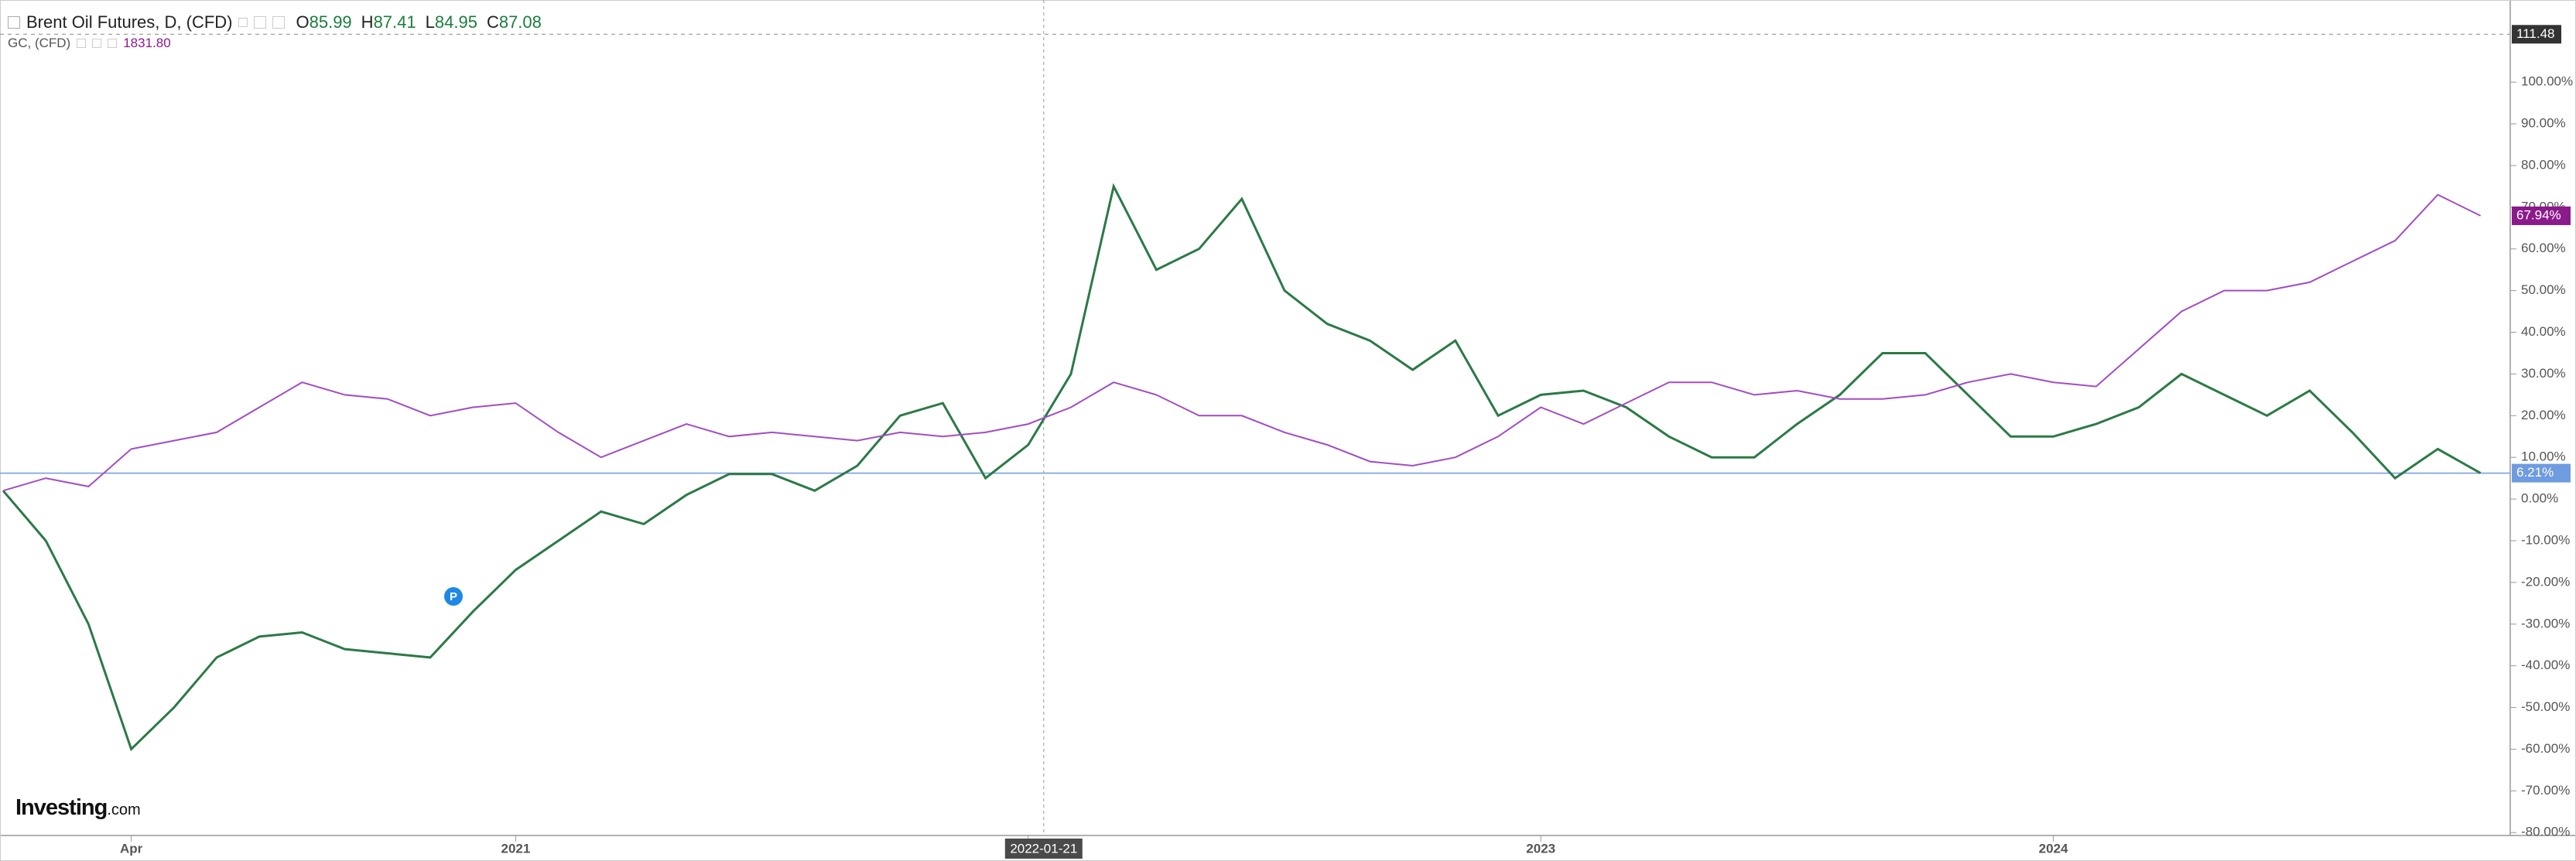 Image resolution: width=2576 pixels, height=861 pixels. What do you see at coordinates (2539, 498) in the screenshot?
I see `y-tick-label: 0.00%` at bounding box center [2539, 498].